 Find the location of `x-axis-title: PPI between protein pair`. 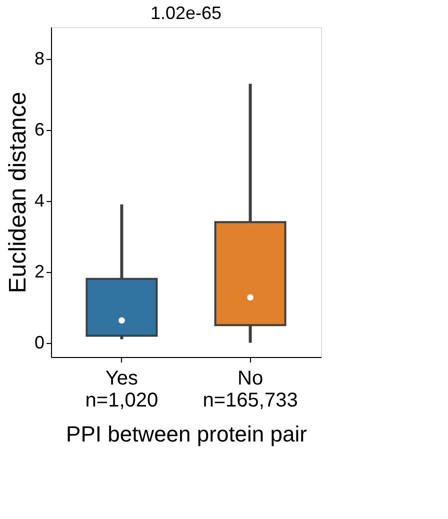

x-axis-title: PPI between protein pair is located at coordinates (186, 434).